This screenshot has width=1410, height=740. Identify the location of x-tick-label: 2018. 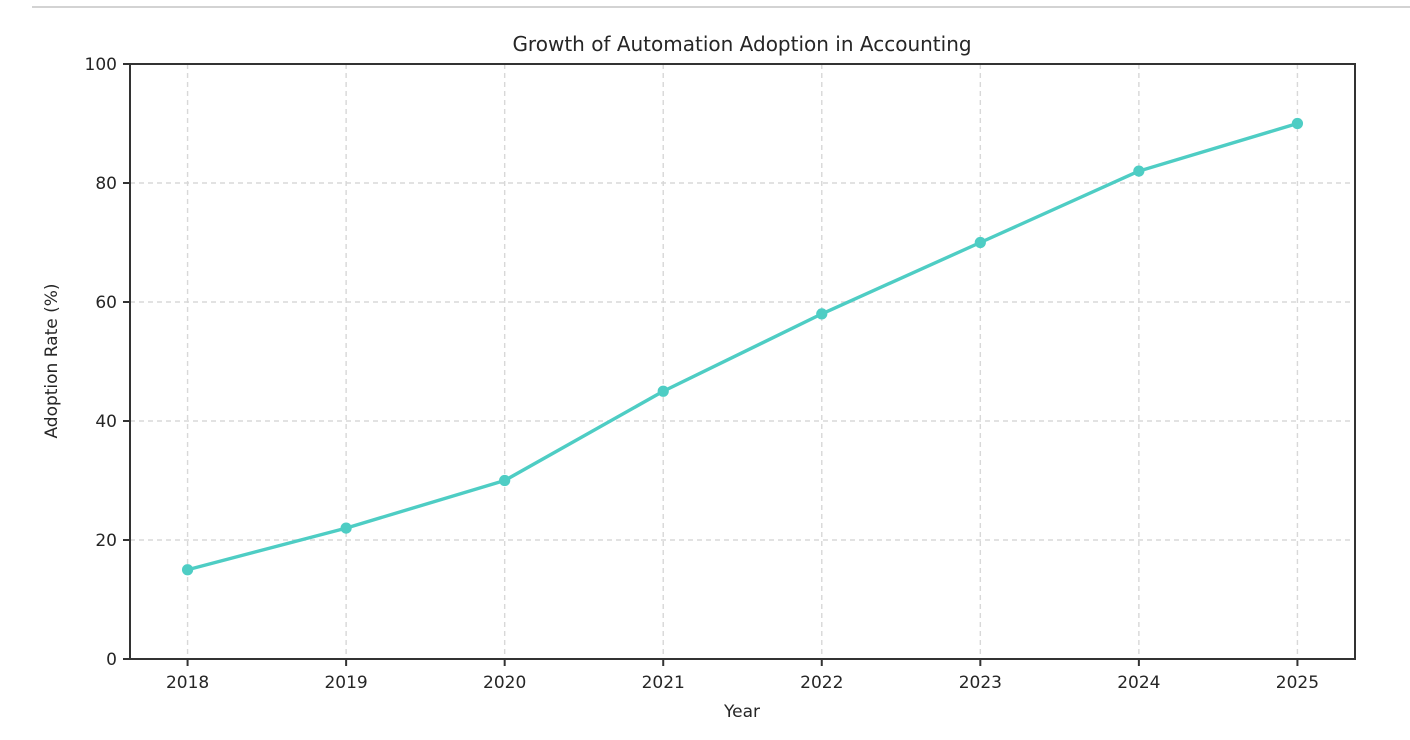
(187, 683).